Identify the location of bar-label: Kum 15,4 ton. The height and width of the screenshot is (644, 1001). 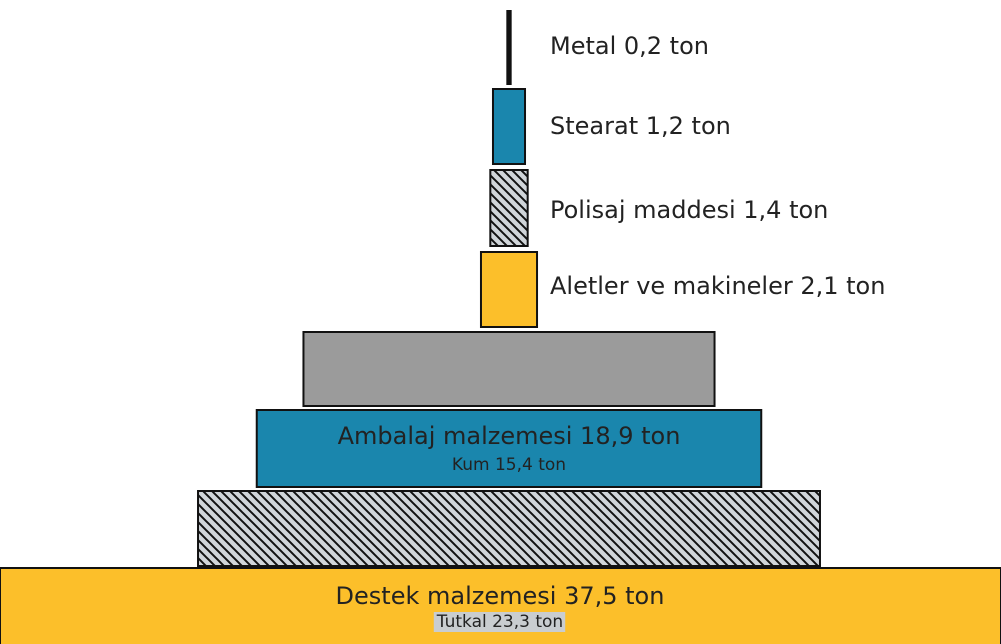
(509, 465).